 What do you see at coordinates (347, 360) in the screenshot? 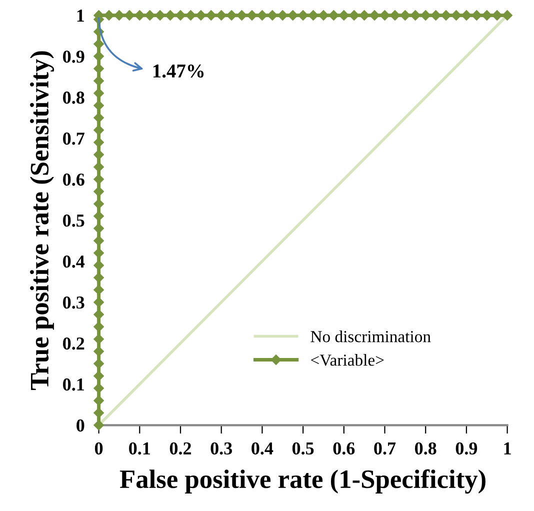
I see `legend-label: <Variable>` at bounding box center [347, 360].